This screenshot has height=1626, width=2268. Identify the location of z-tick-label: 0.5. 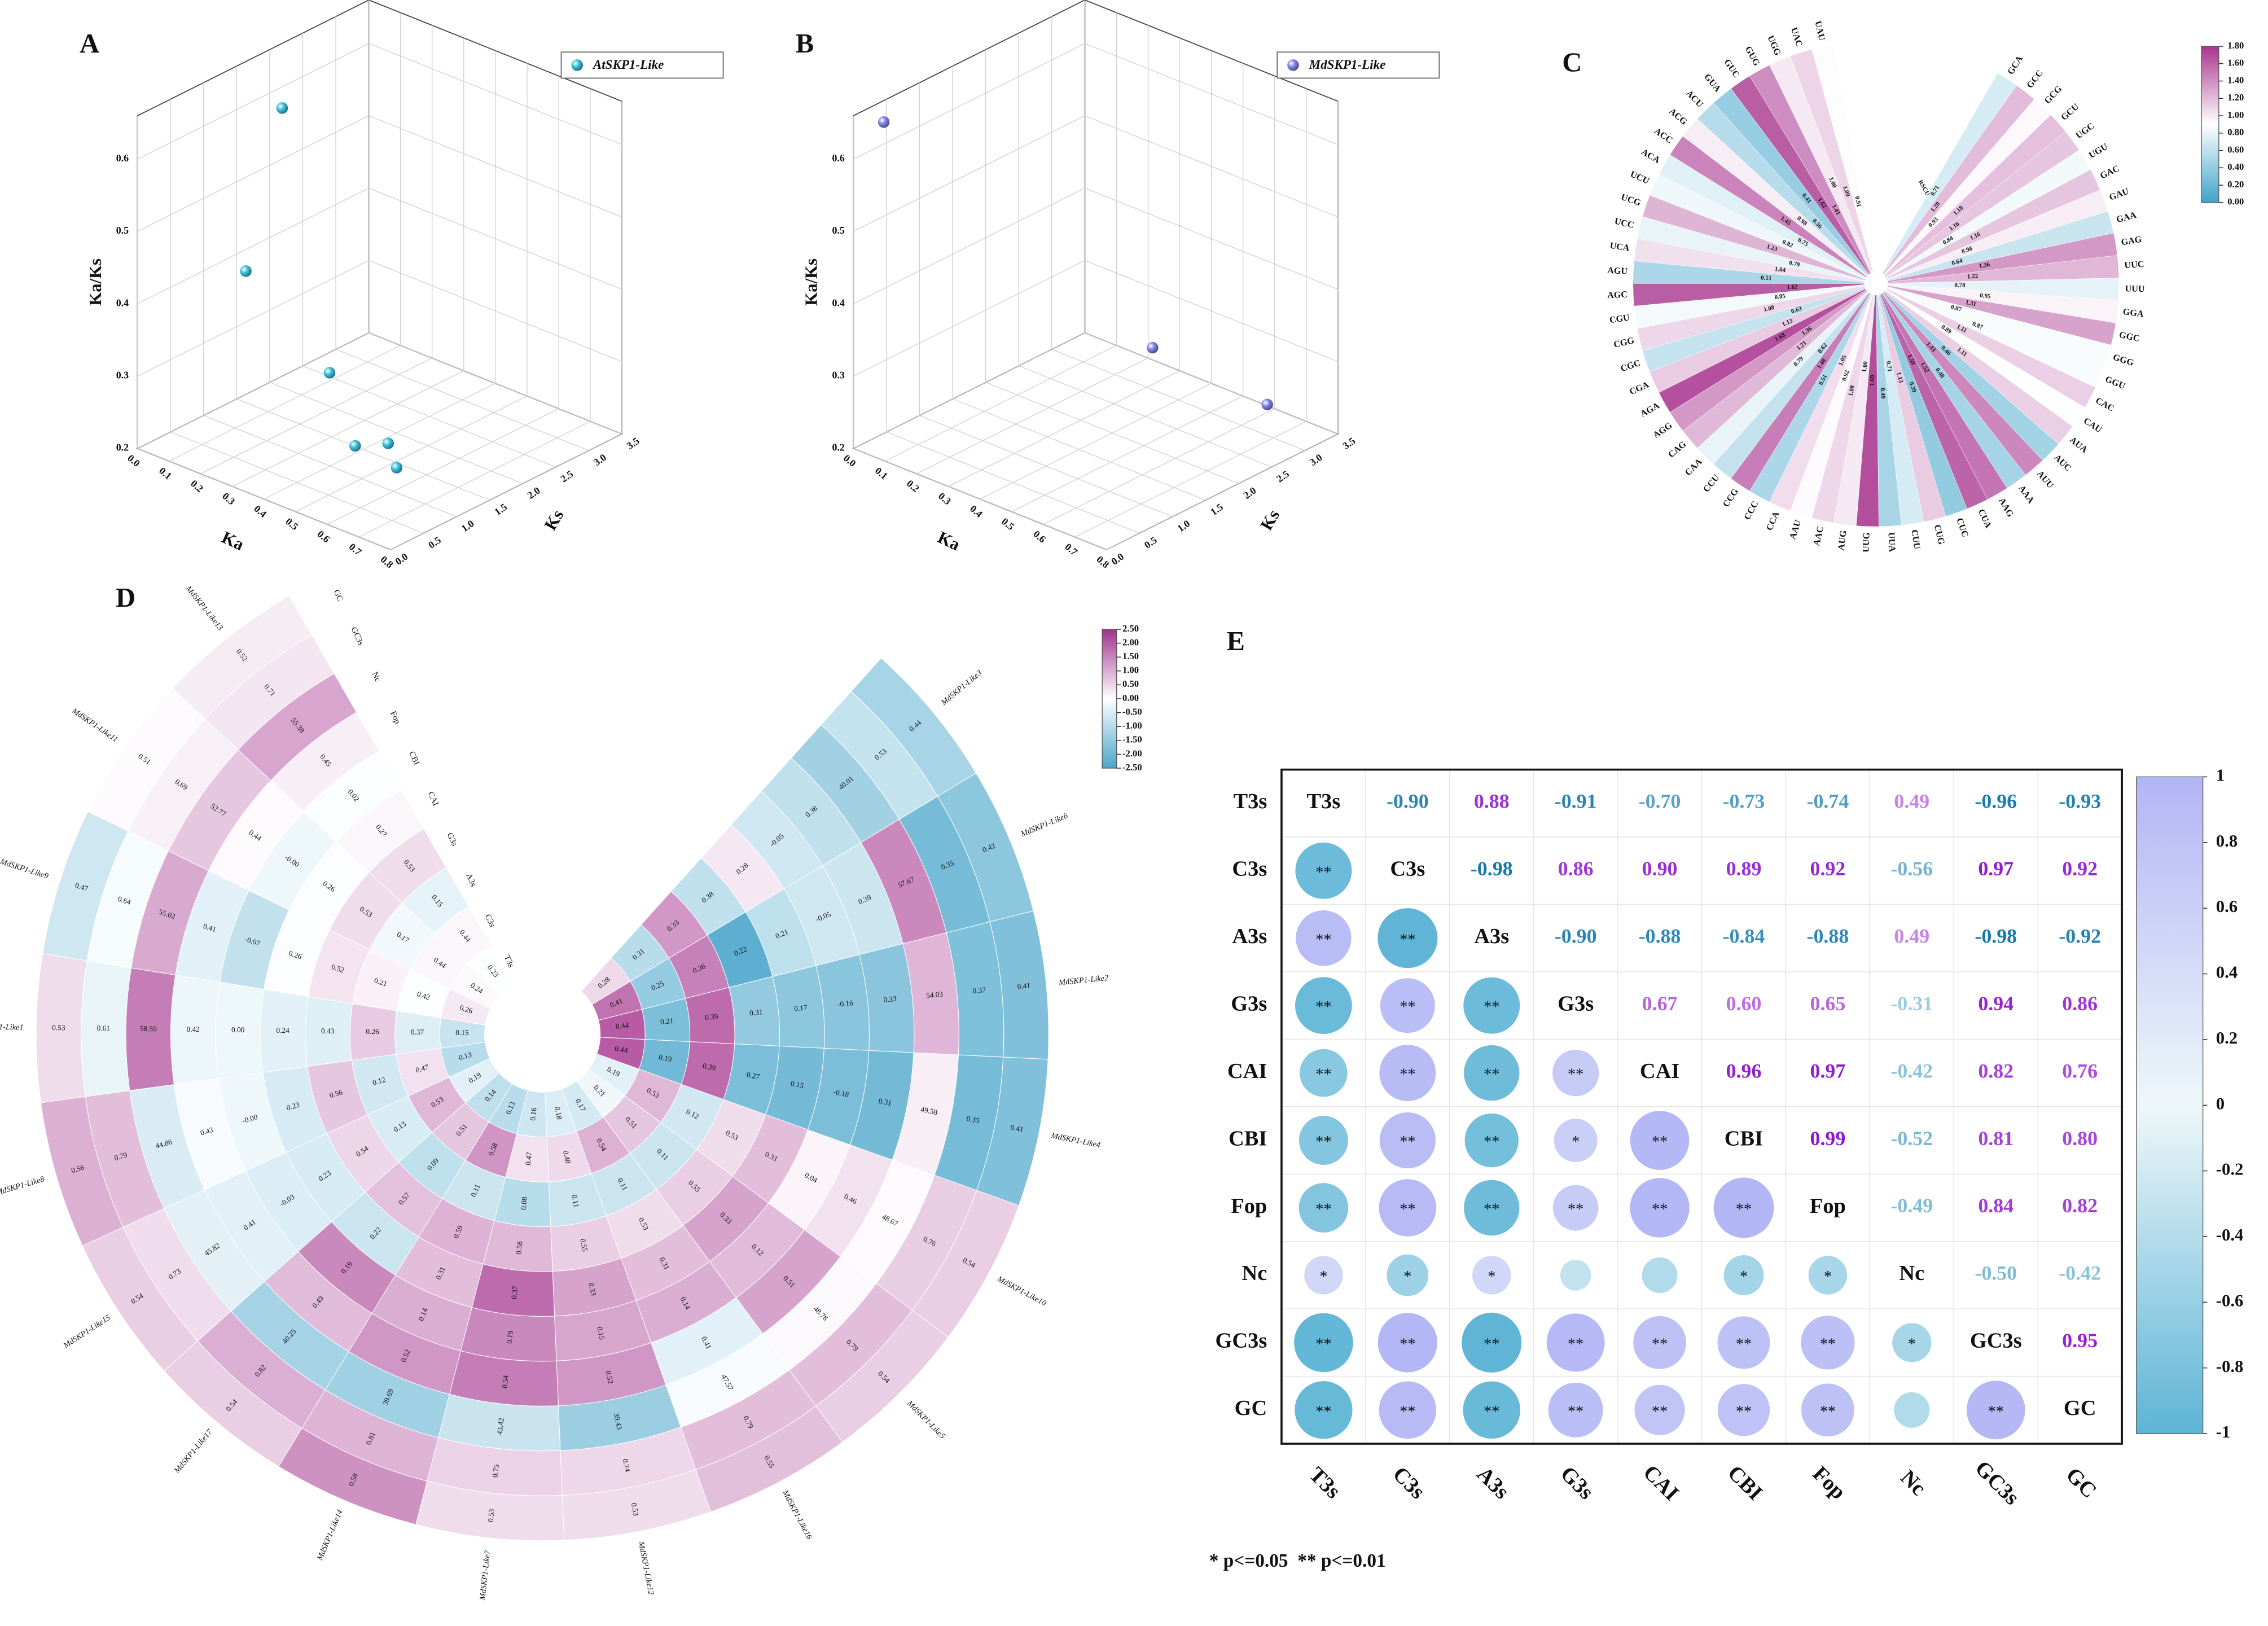
(122, 231).